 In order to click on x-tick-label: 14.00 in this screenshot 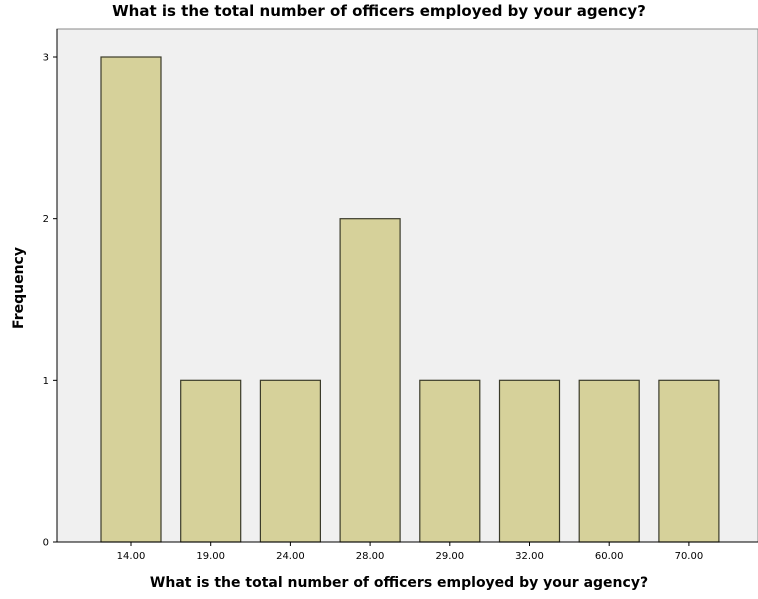, I will do `click(131, 556)`.